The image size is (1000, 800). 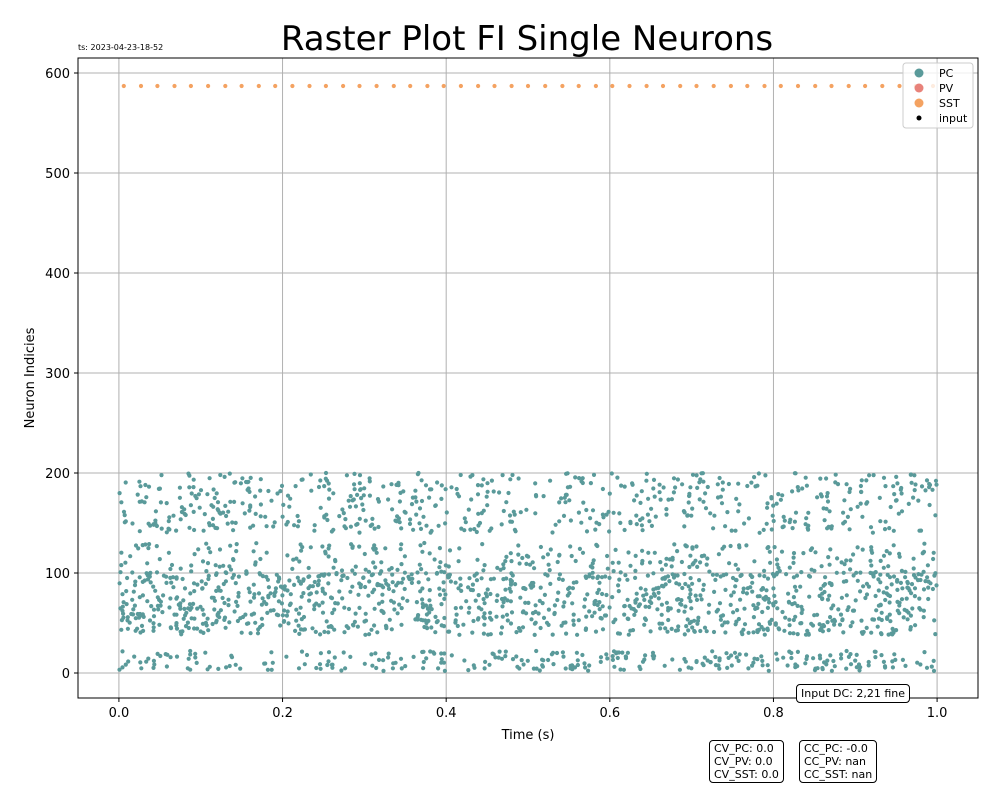 What do you see at coordinates (746, 761) in the screenshot?
I see `cv-stats-box: CV_PC: 0.0 CV_PV: 0.0 CV_SST: 0.0` at bounding box center [746, 761].